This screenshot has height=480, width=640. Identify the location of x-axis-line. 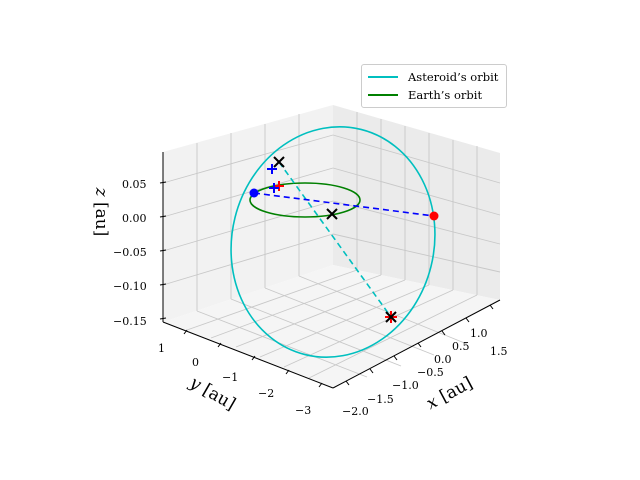
(416, 344).